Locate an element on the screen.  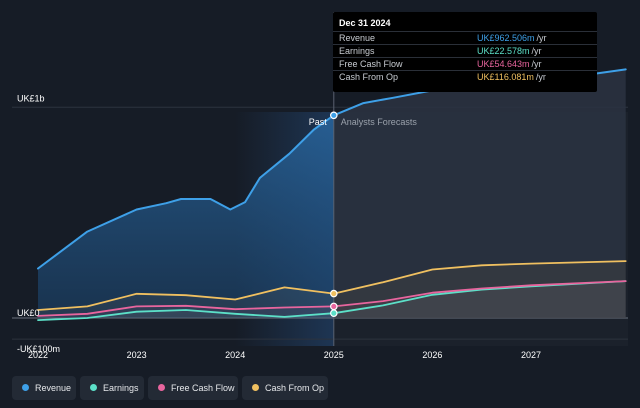
tooltip-label: Free Cash Flow is located at coordinates (371, 64).